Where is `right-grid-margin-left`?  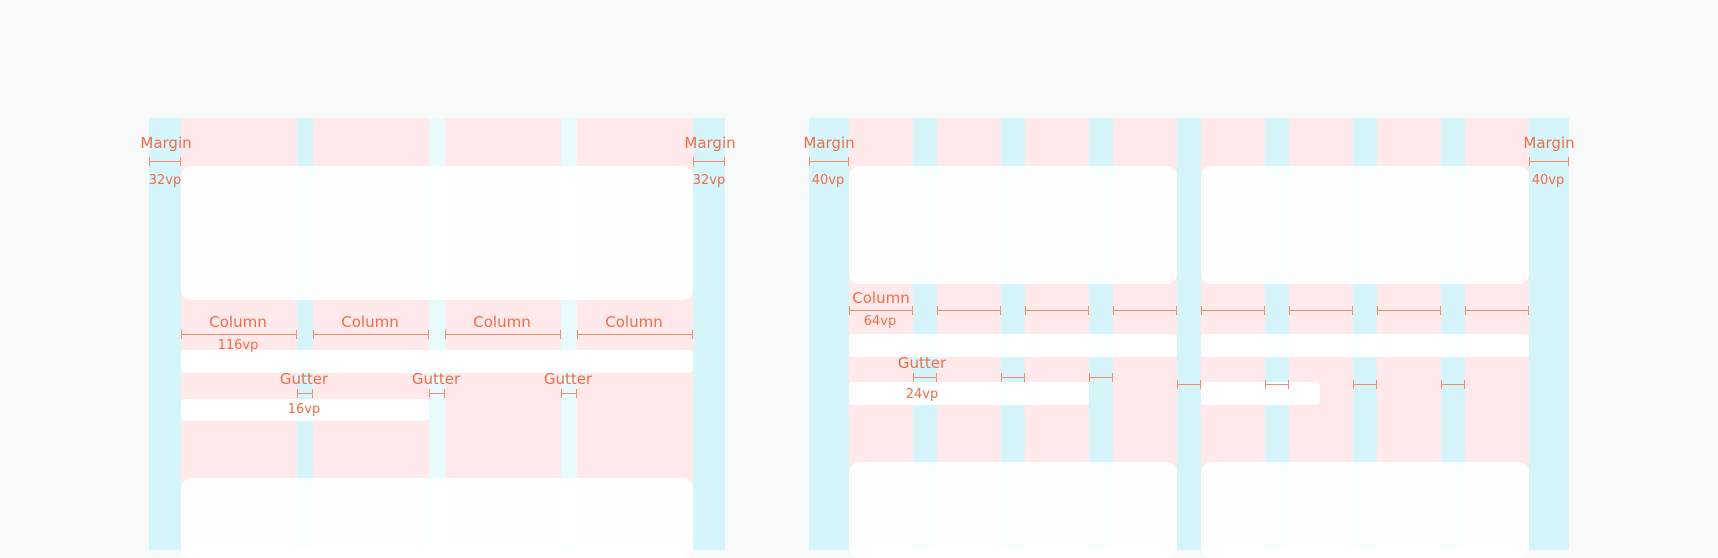
right-grid-margin-left is located at coordinates (829, 334).